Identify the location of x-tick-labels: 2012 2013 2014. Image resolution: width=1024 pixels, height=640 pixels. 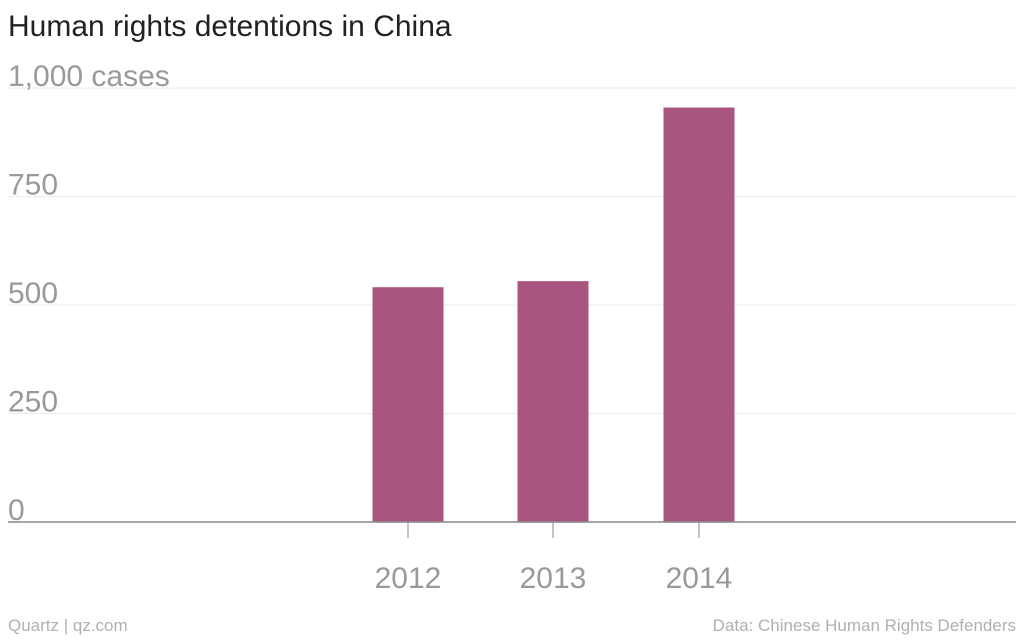
(554, 578).